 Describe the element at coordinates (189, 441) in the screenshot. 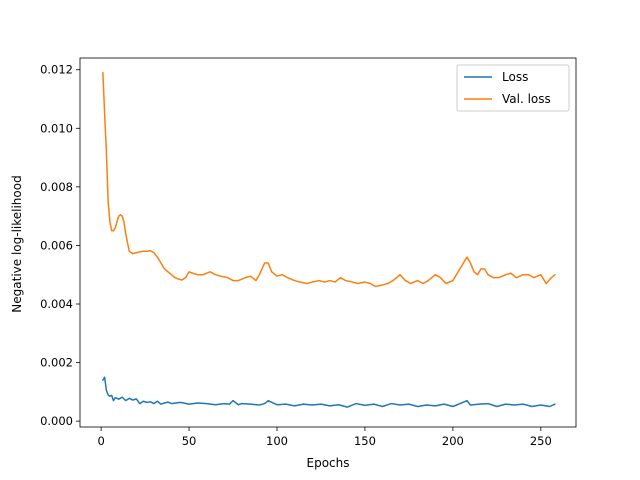

I see `x-tick-label: 50` at that location.